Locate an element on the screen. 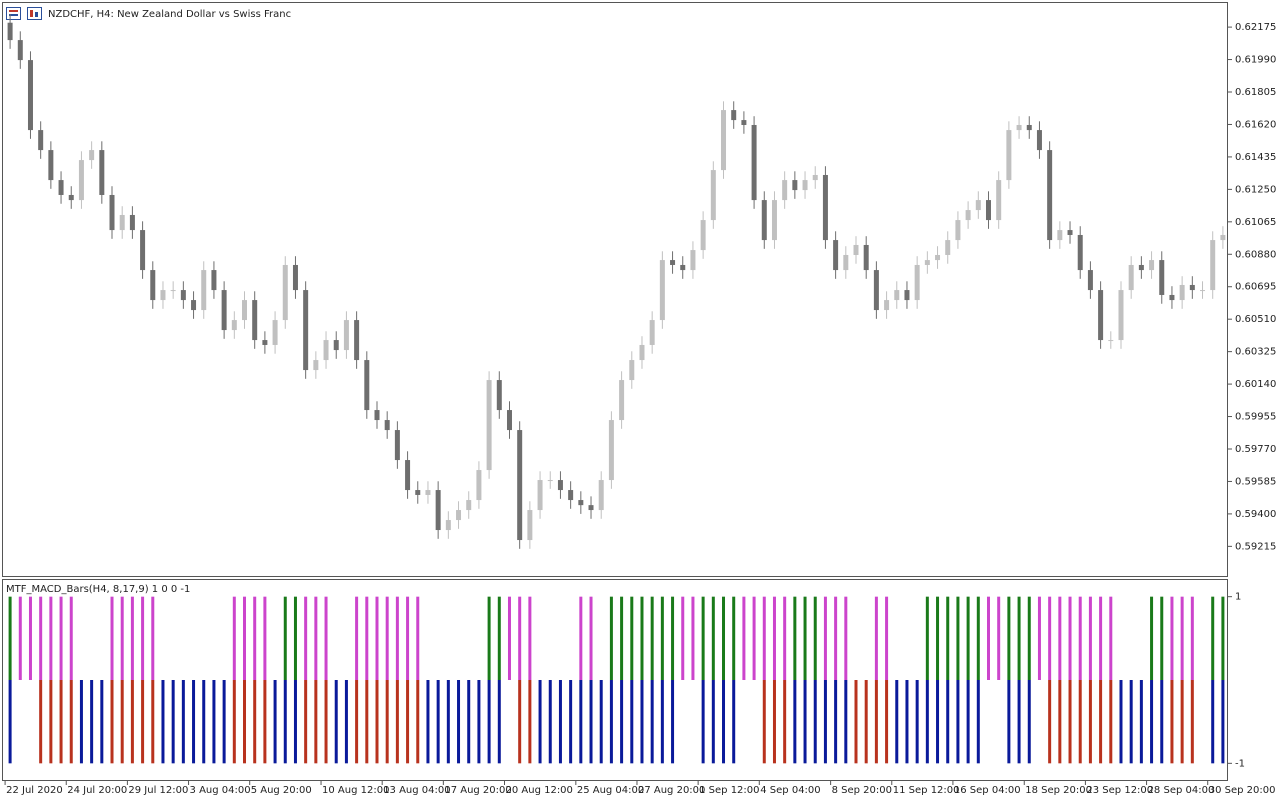  x-tick-label: 30 Sep 20:00 is located at coordinates (1242, 790).